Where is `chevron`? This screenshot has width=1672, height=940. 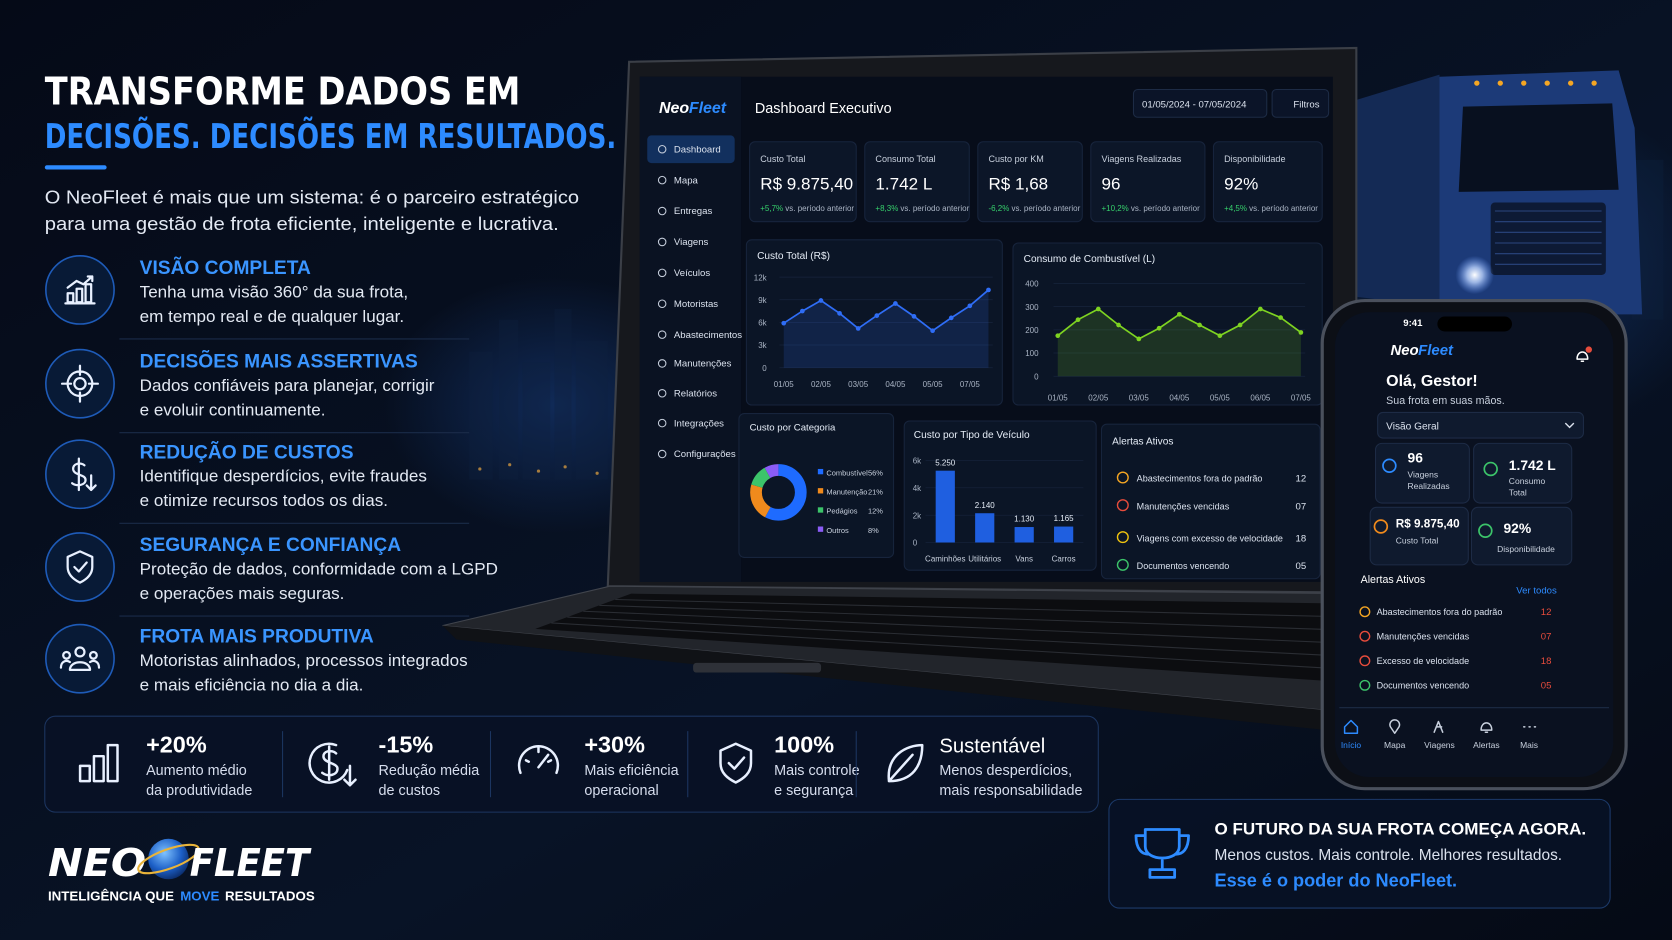
chevron is located at coordinates (1569, 425).